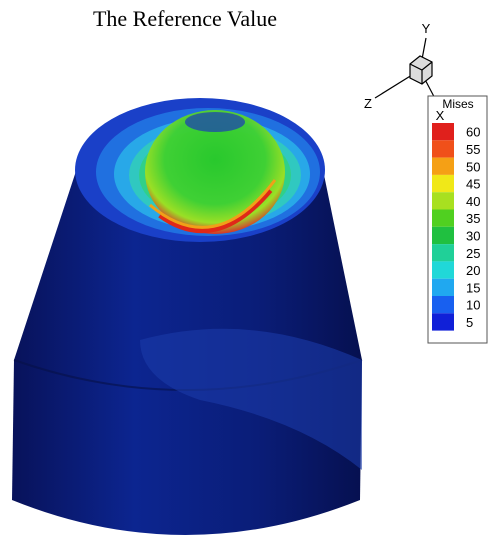 Image resolution: width=493 pixels, height=550 pixels. What do you see at coordinates (473, 270) in the screenshot?
I see `legend-label: 20` at bounding box center [473, 270].